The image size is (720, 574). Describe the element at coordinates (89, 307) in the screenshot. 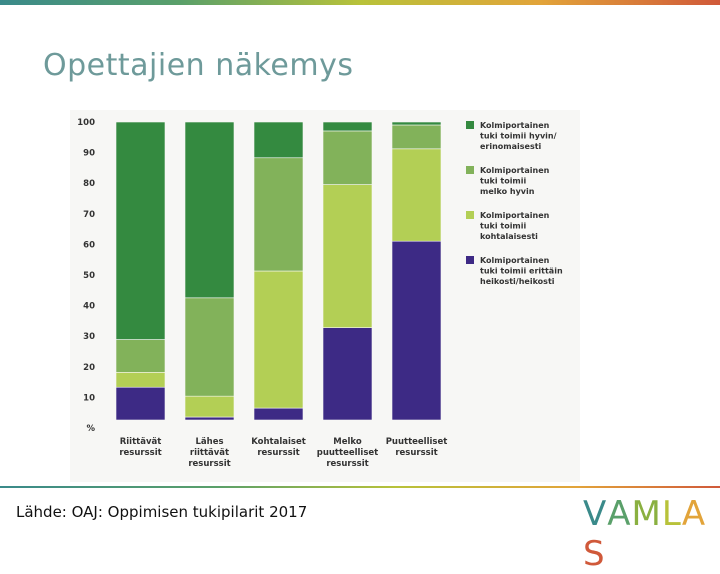

I see `y-tick-label: 40` at that location.